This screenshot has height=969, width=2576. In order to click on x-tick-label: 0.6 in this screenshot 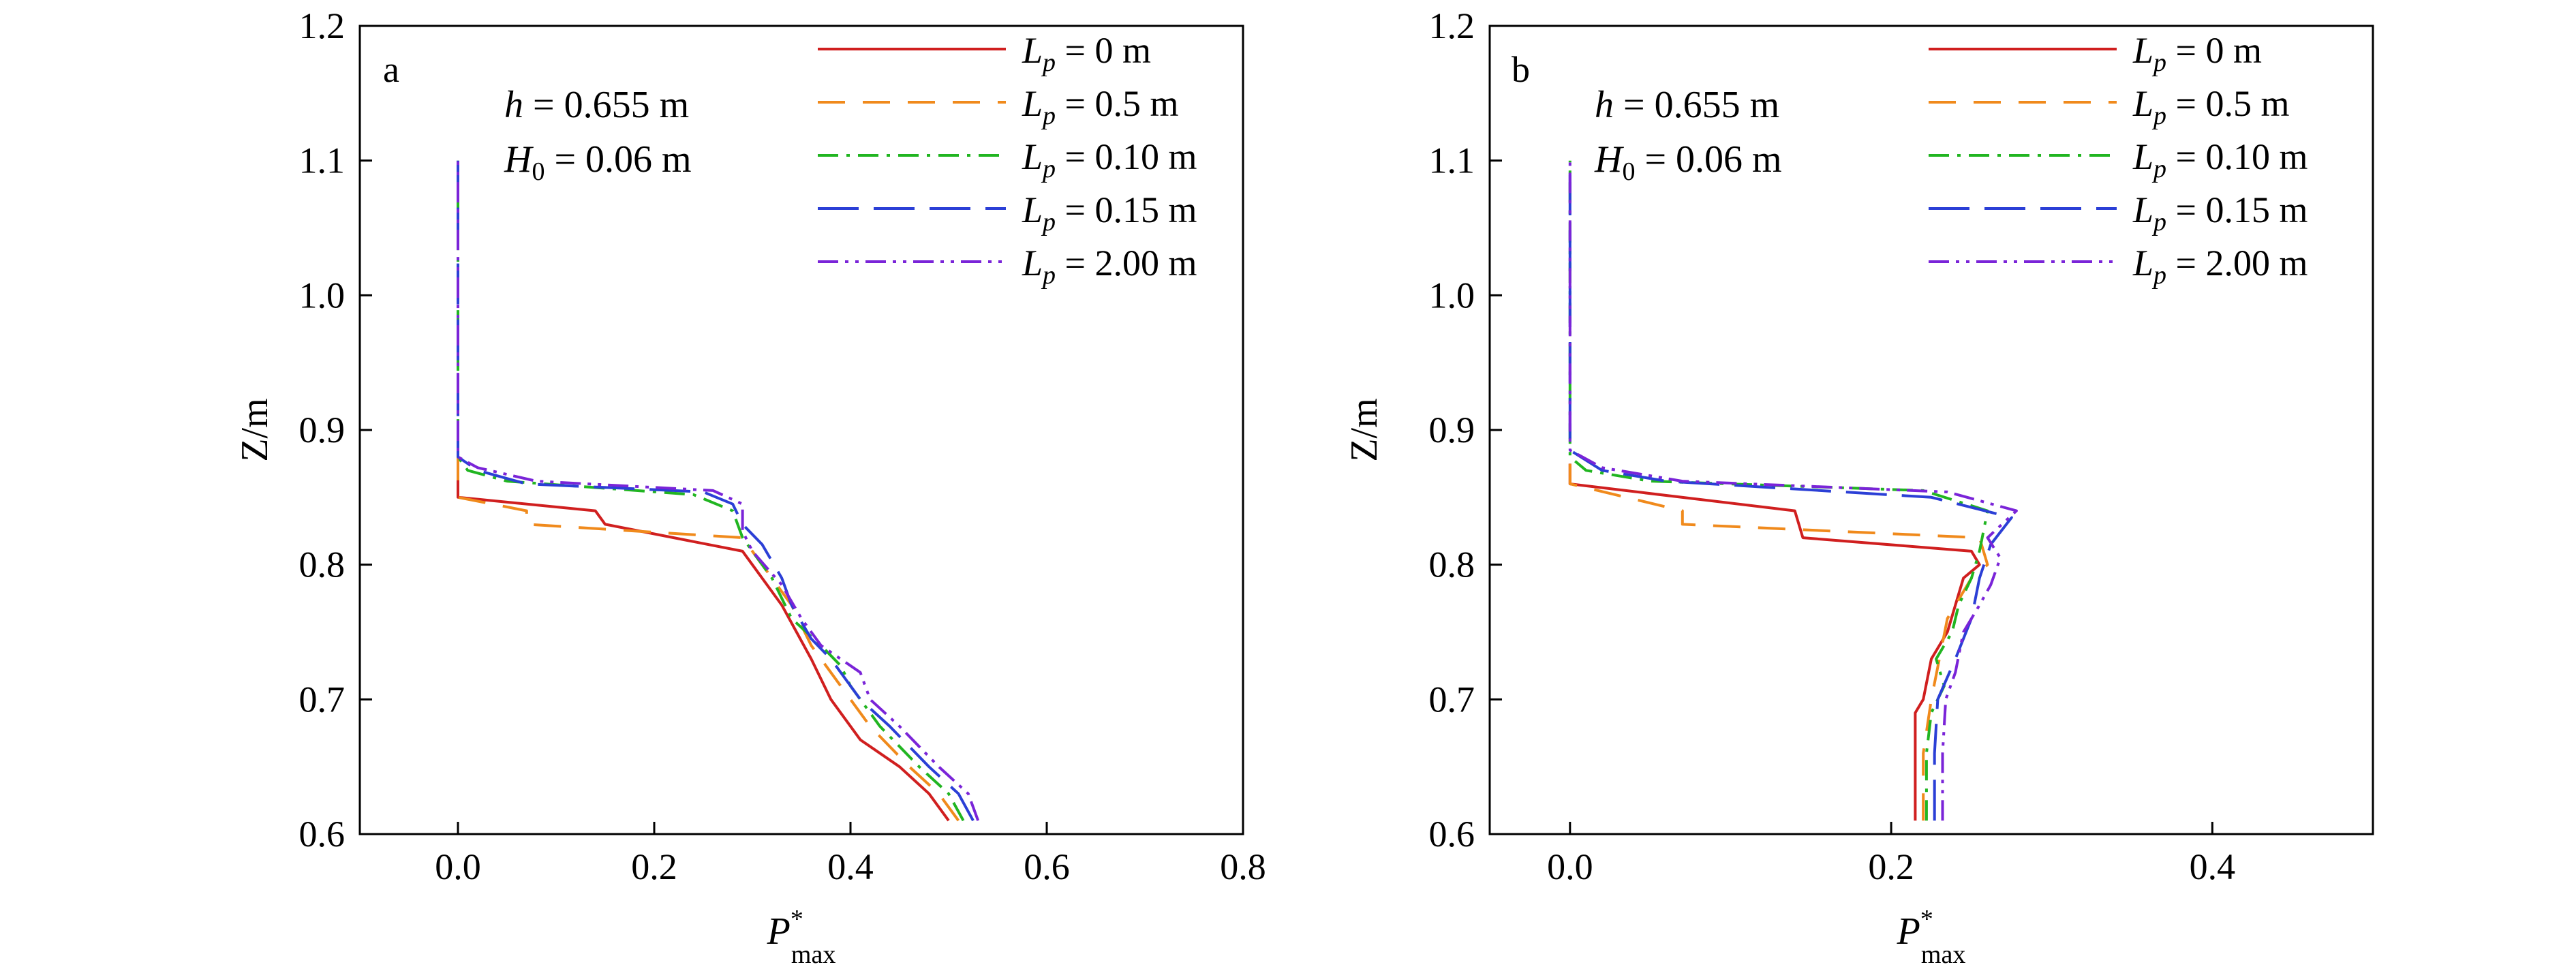, I will do `click(1047, 867)`.